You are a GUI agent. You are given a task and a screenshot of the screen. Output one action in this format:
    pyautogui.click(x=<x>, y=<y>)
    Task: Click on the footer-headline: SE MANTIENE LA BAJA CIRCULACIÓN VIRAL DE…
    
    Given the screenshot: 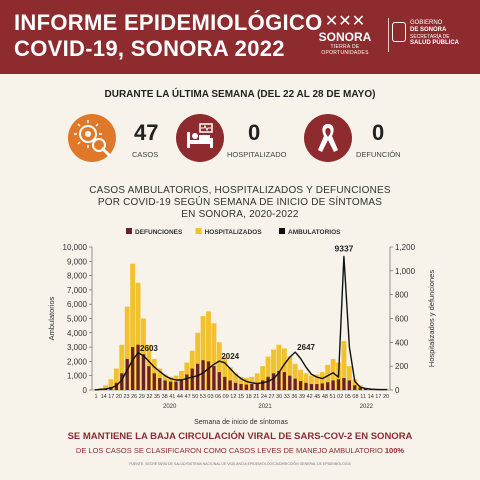 What is the action you would take?
    pyautogui.click(x=240, y=436)
    